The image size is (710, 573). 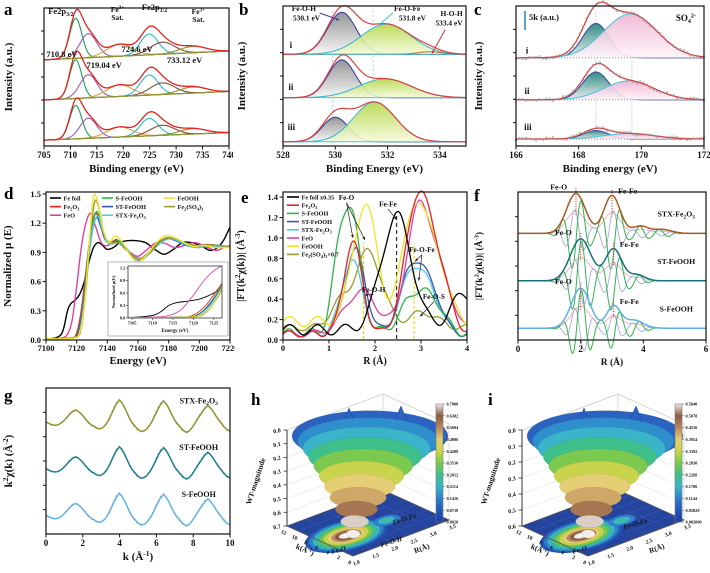 I want to click on svg-text: 3, so click(x=421, y=348).